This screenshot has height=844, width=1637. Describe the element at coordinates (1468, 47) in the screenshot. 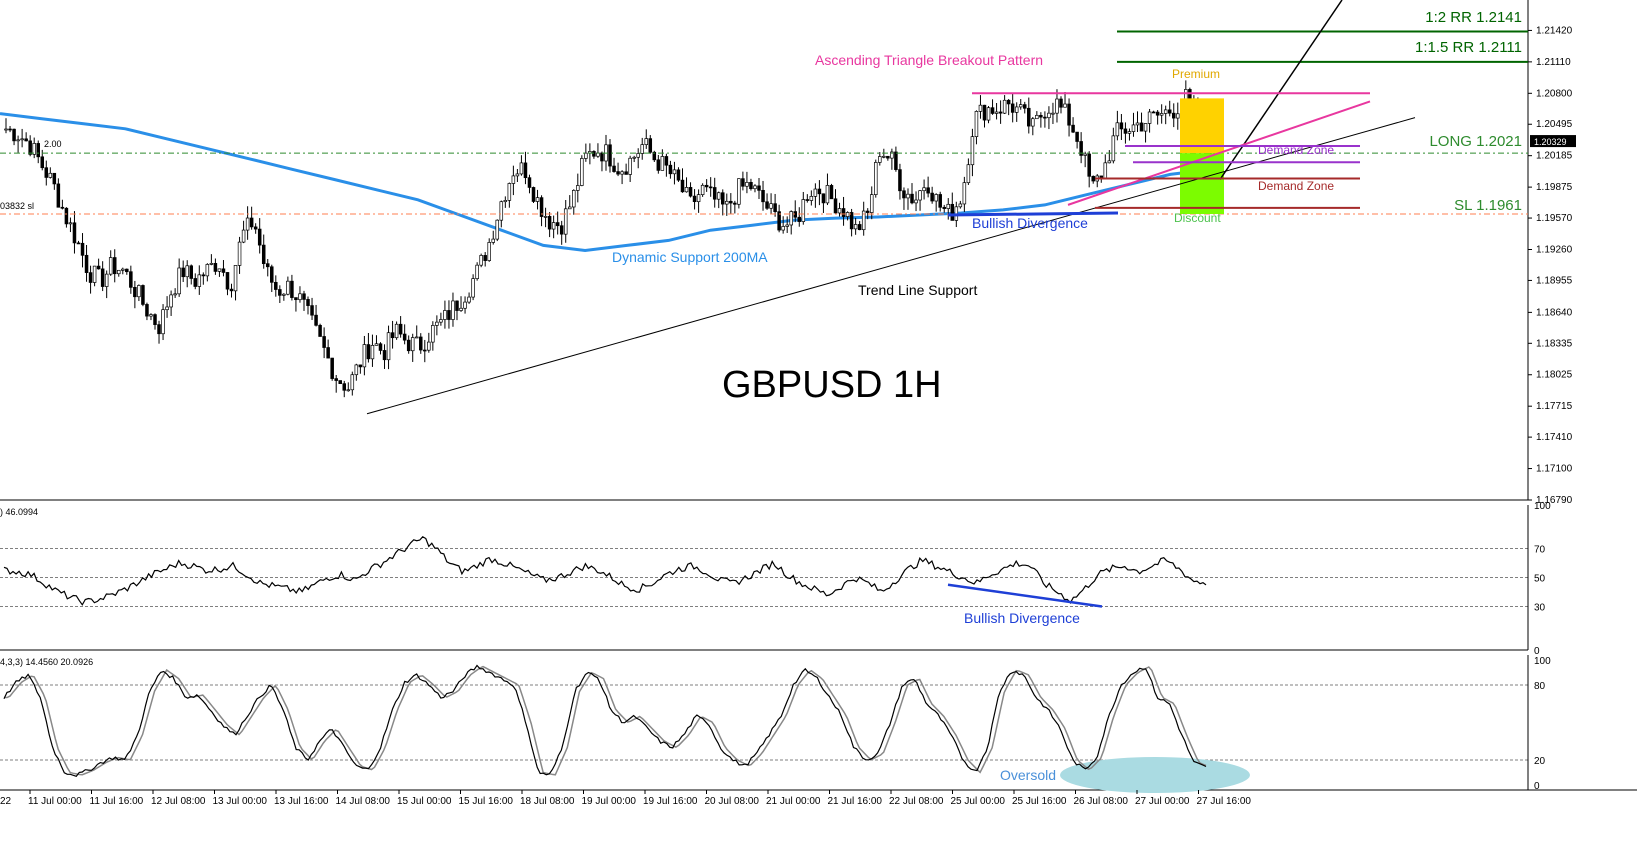

I see `level-label-rr15: 1:1.5 RR 1.2111` at that location.